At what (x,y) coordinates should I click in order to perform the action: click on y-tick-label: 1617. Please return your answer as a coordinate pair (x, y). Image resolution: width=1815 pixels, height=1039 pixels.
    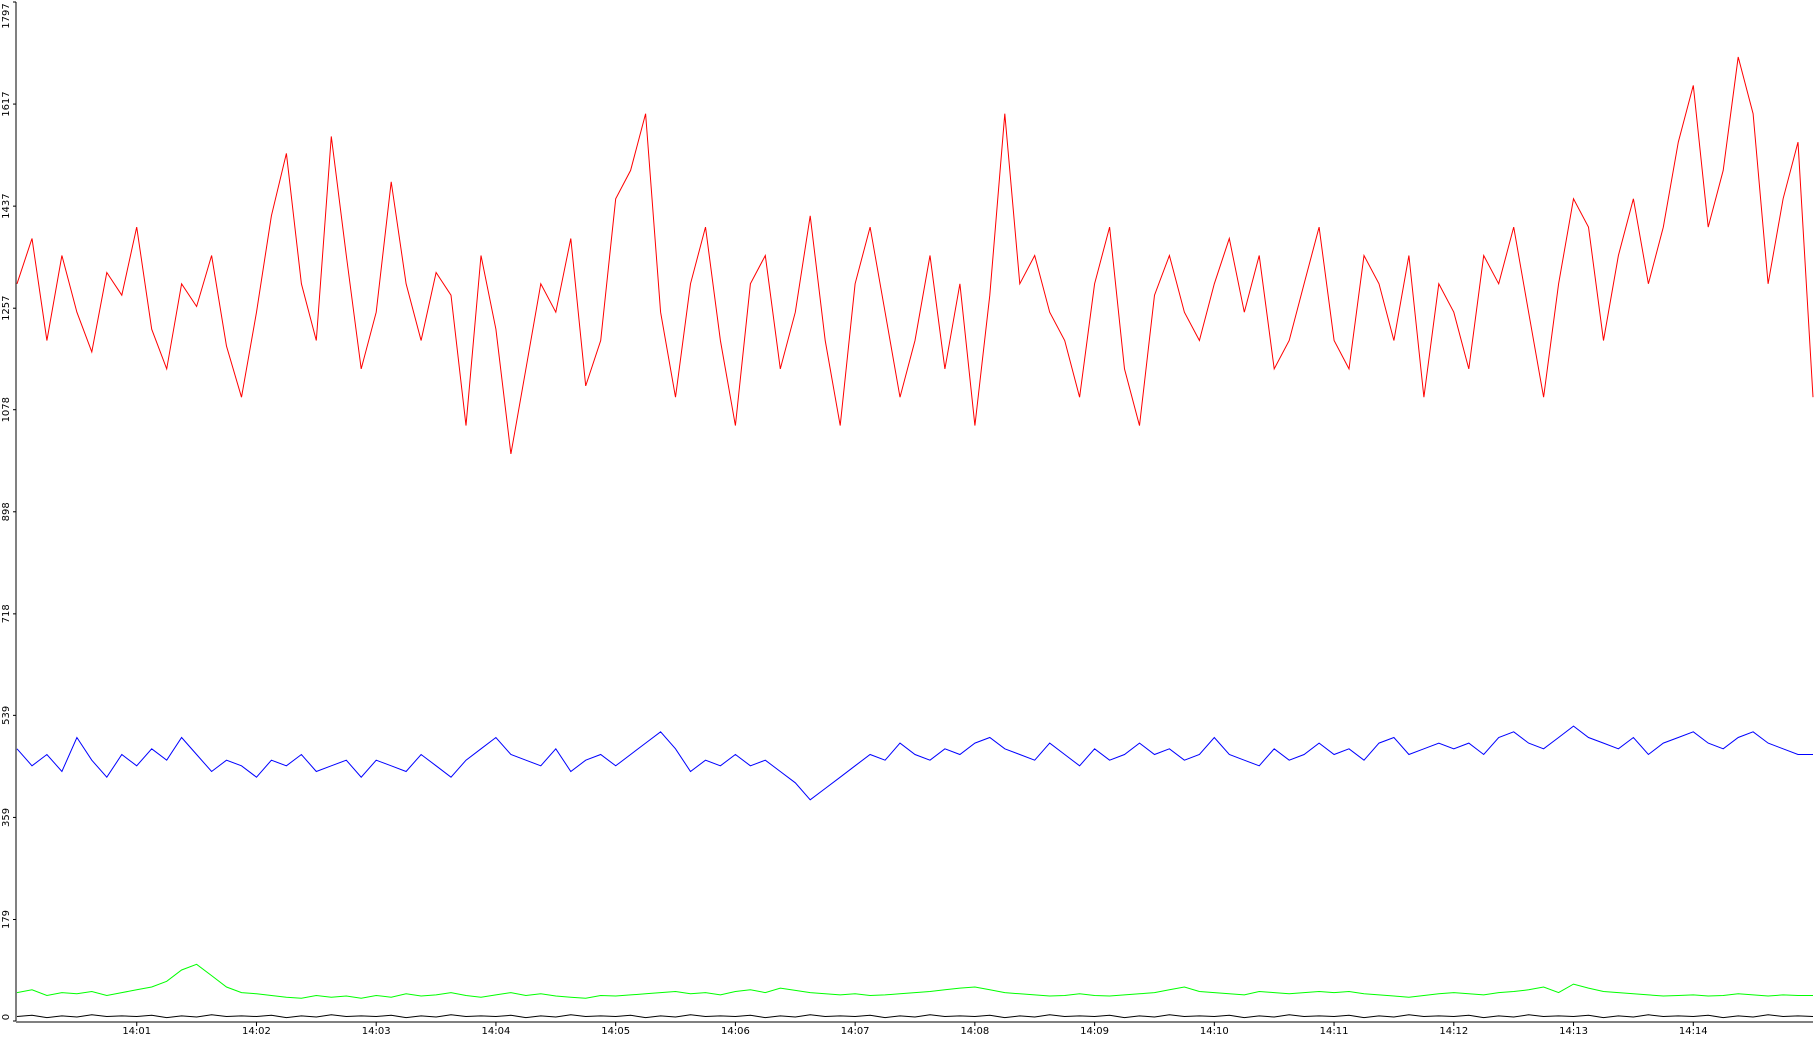
    Looking at the image, I should click on (6, 103).